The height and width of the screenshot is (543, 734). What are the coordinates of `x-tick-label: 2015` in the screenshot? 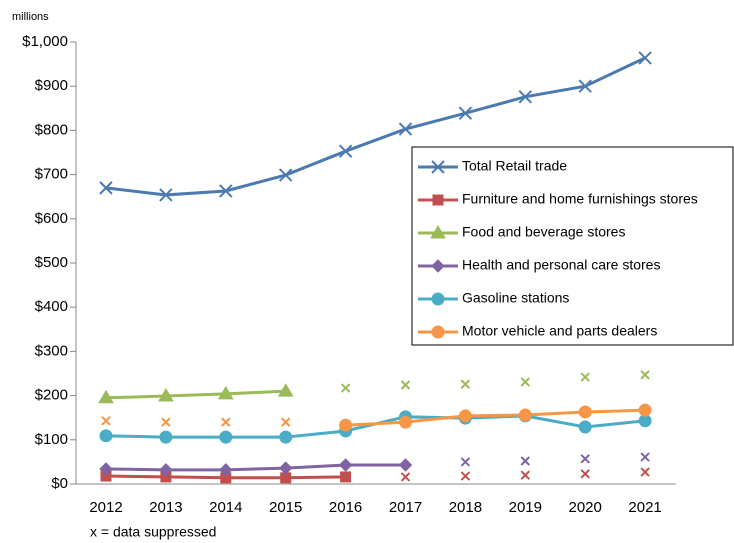 It's located at (285, 507).